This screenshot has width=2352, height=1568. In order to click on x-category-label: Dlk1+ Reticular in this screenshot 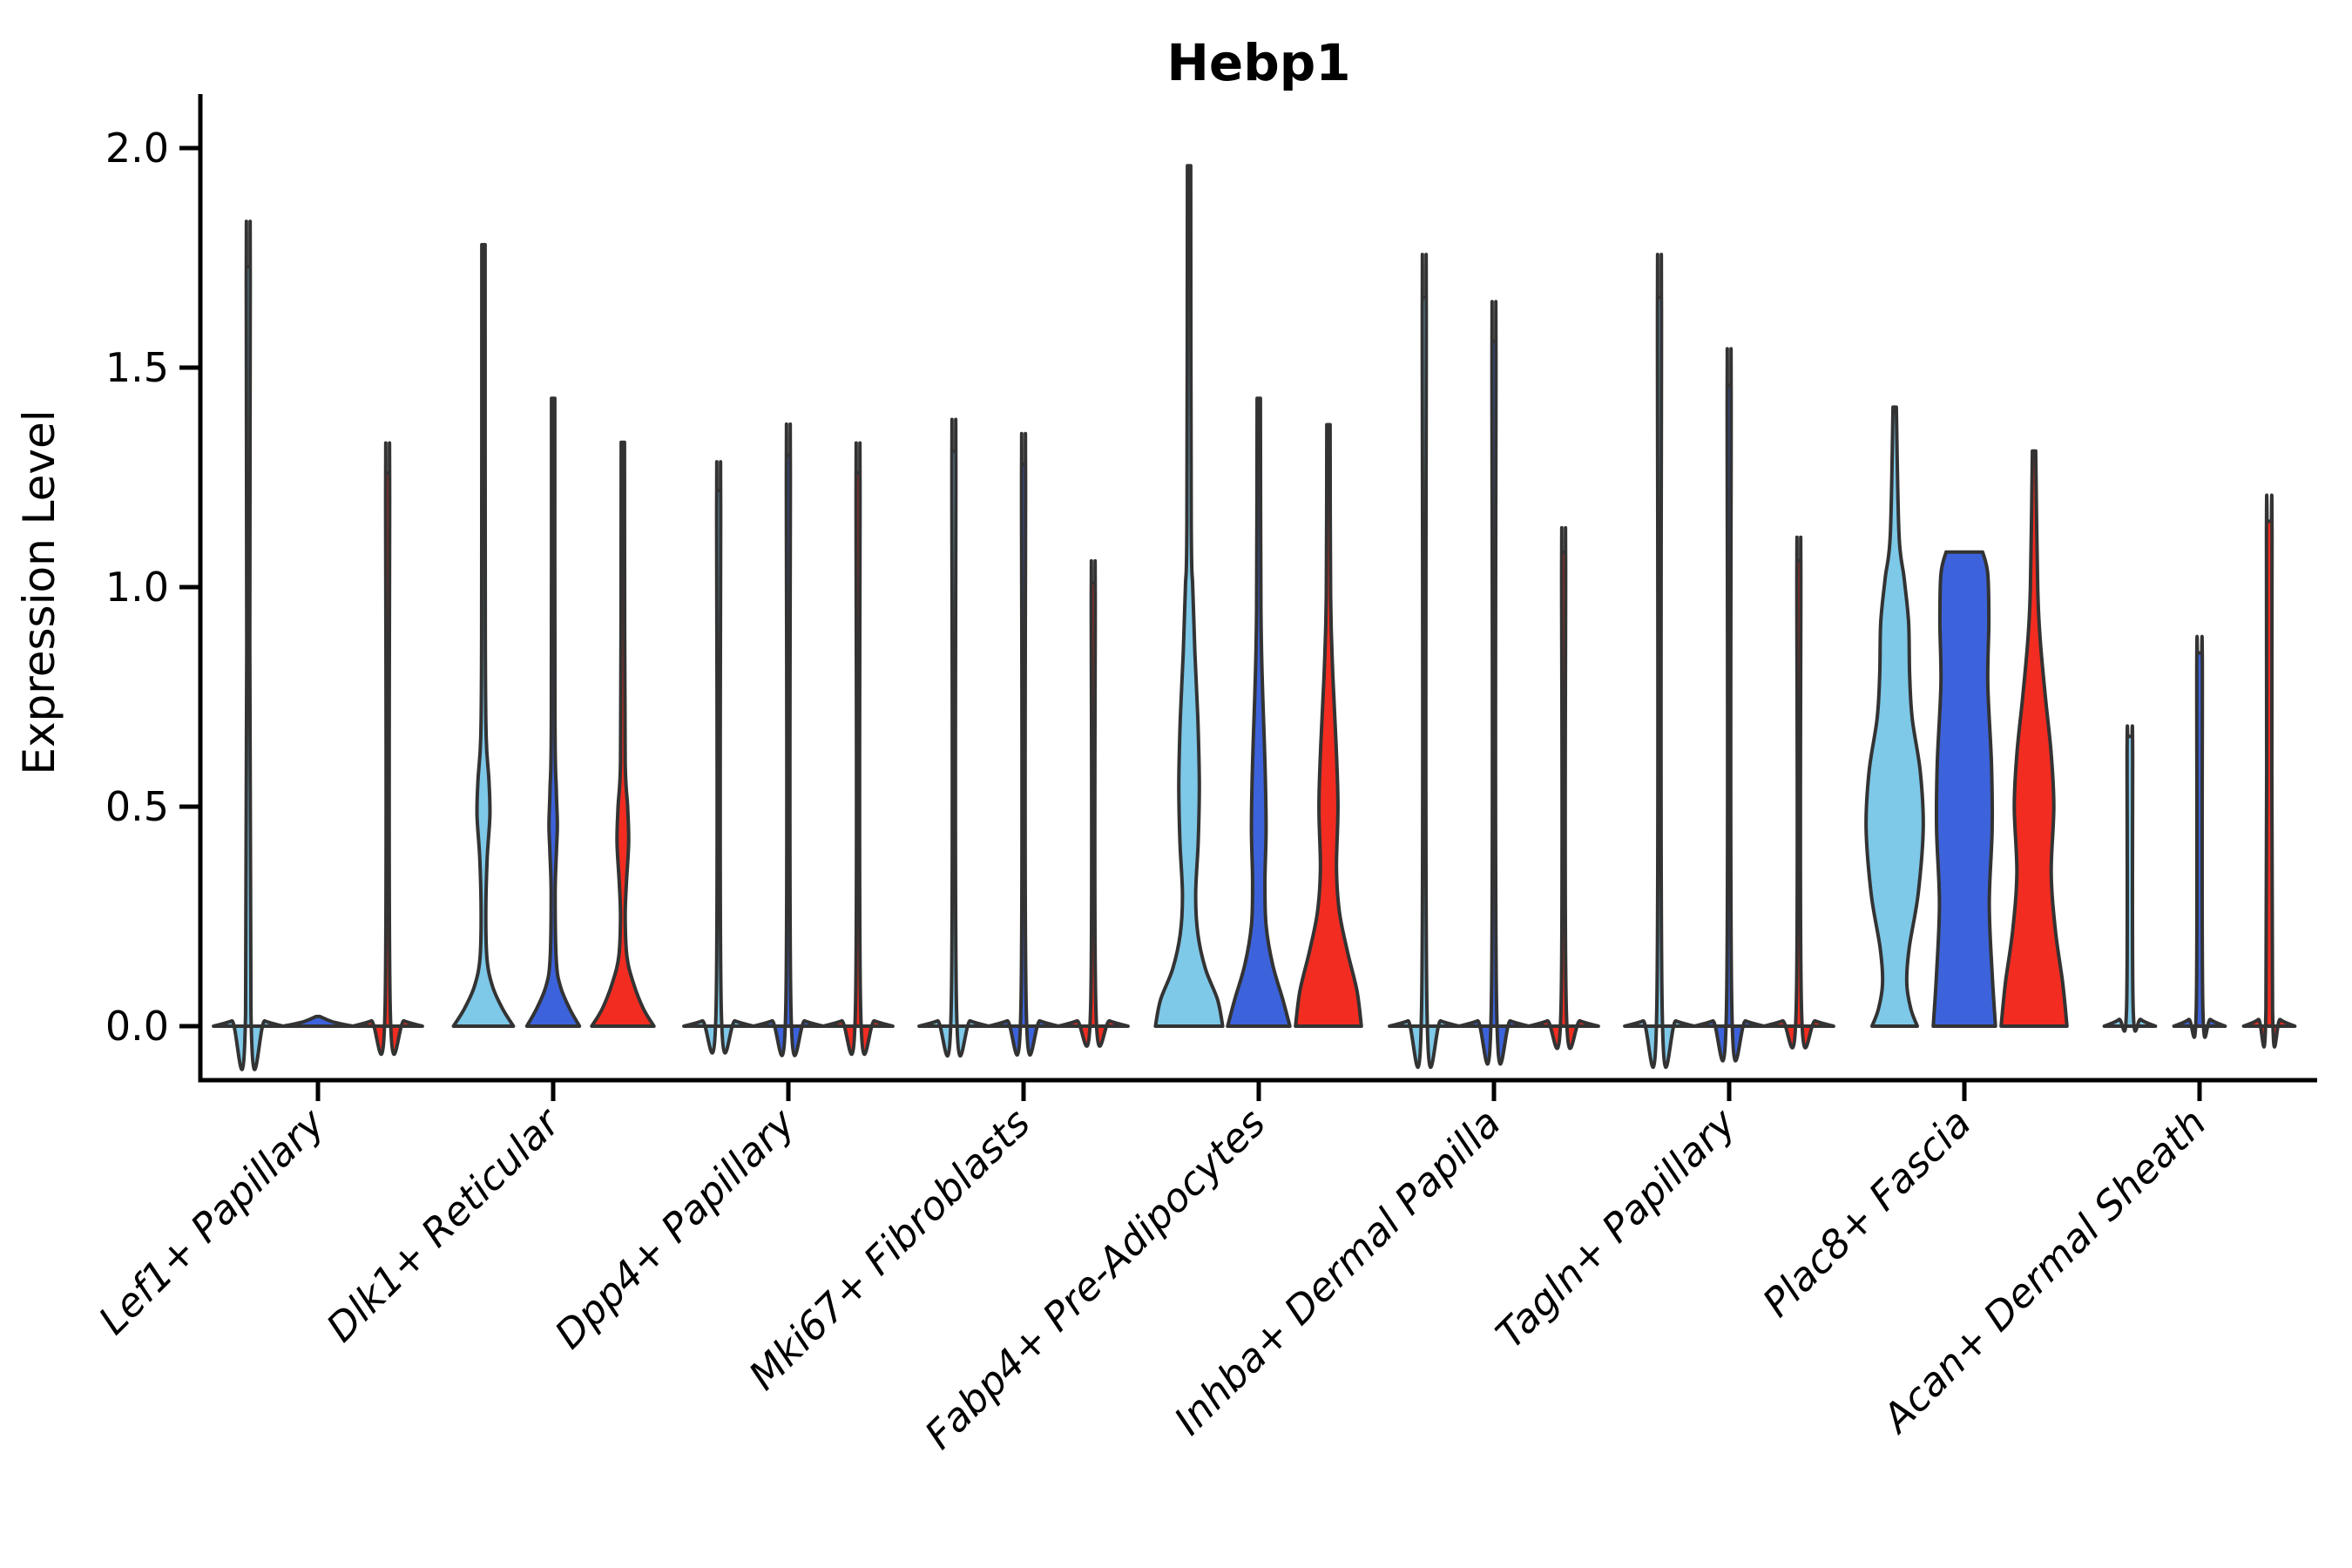, I will do `click(443, 1224)`.